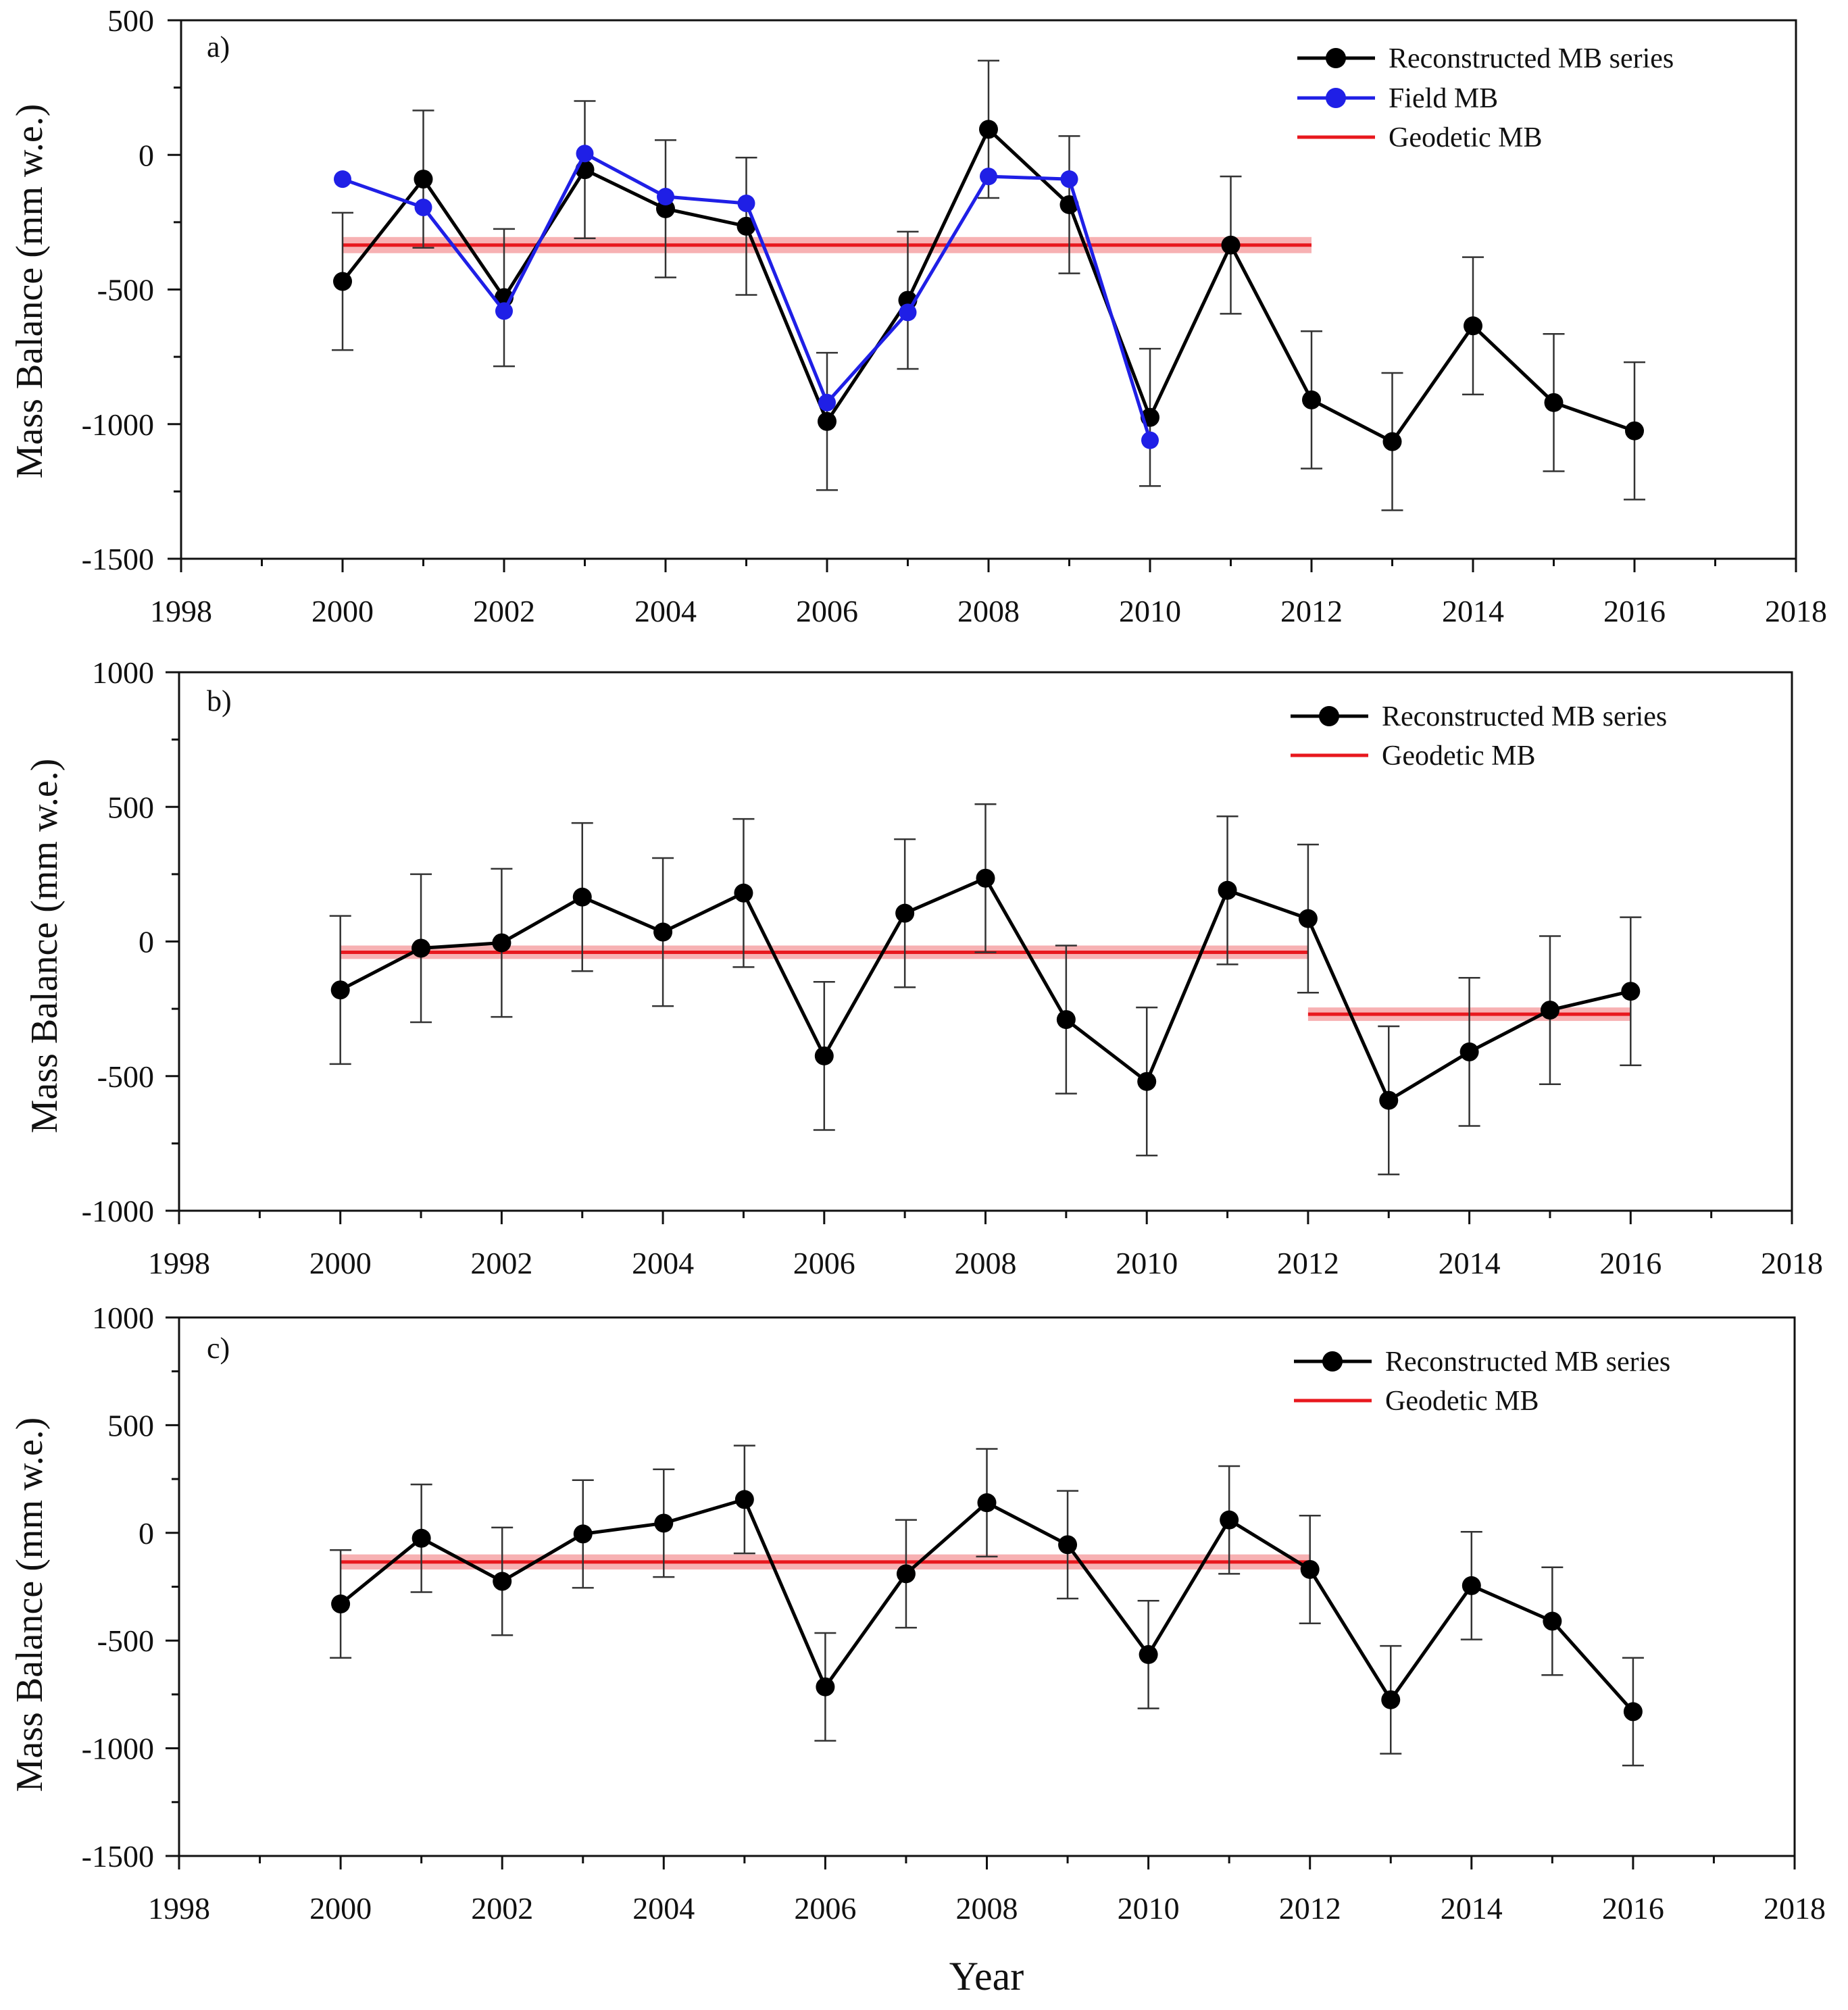 The height and width of the screenshot is (2010, 1848). Describe the element at coordinates (1458, 756) in the screenshot. I see `legend-b-geodetic-label: Geodetic MB` at that location.